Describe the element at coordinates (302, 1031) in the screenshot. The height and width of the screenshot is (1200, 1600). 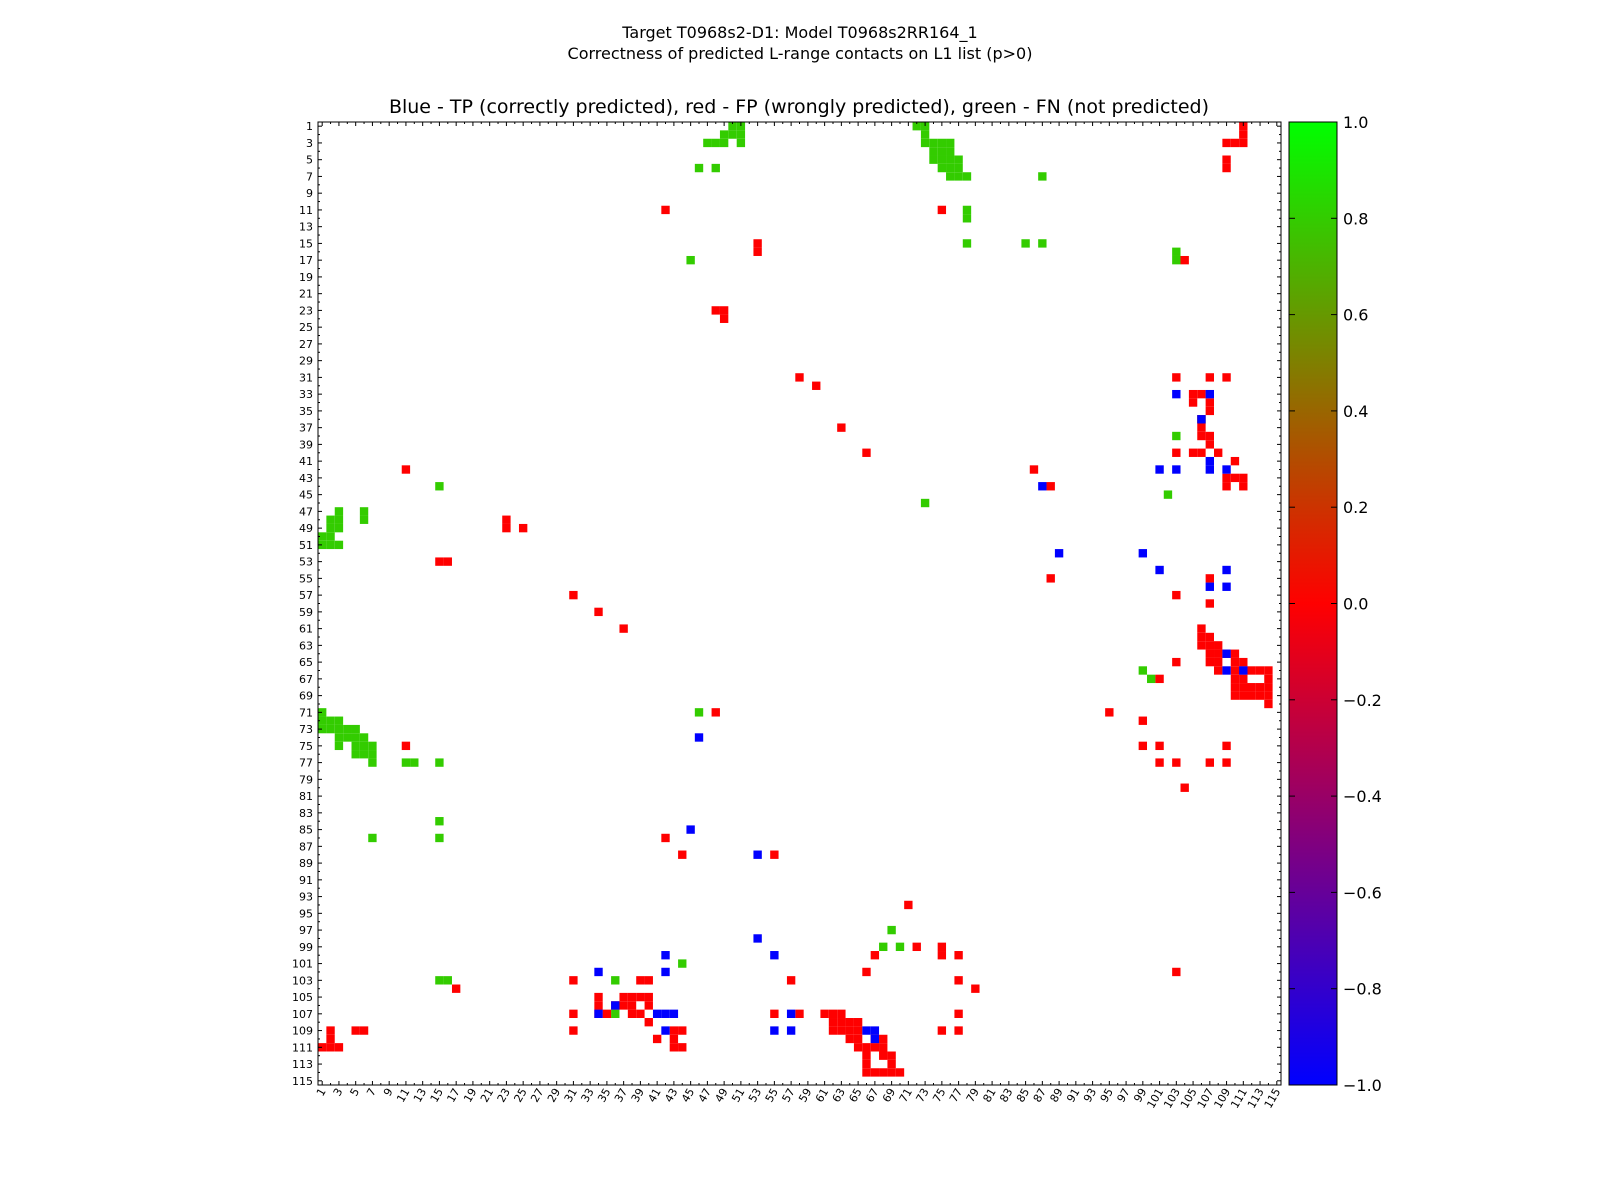
I see `y-tick-label-109: 109` at that location.